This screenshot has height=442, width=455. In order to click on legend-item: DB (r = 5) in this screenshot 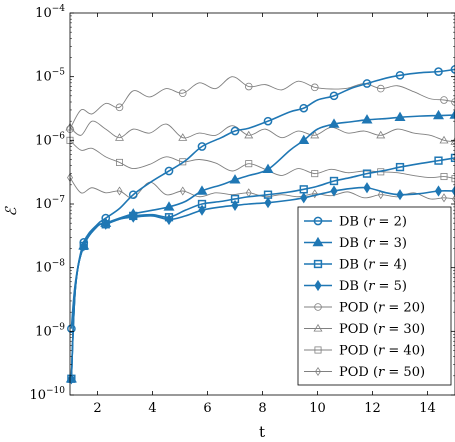, I will do `click(355, 286)`.